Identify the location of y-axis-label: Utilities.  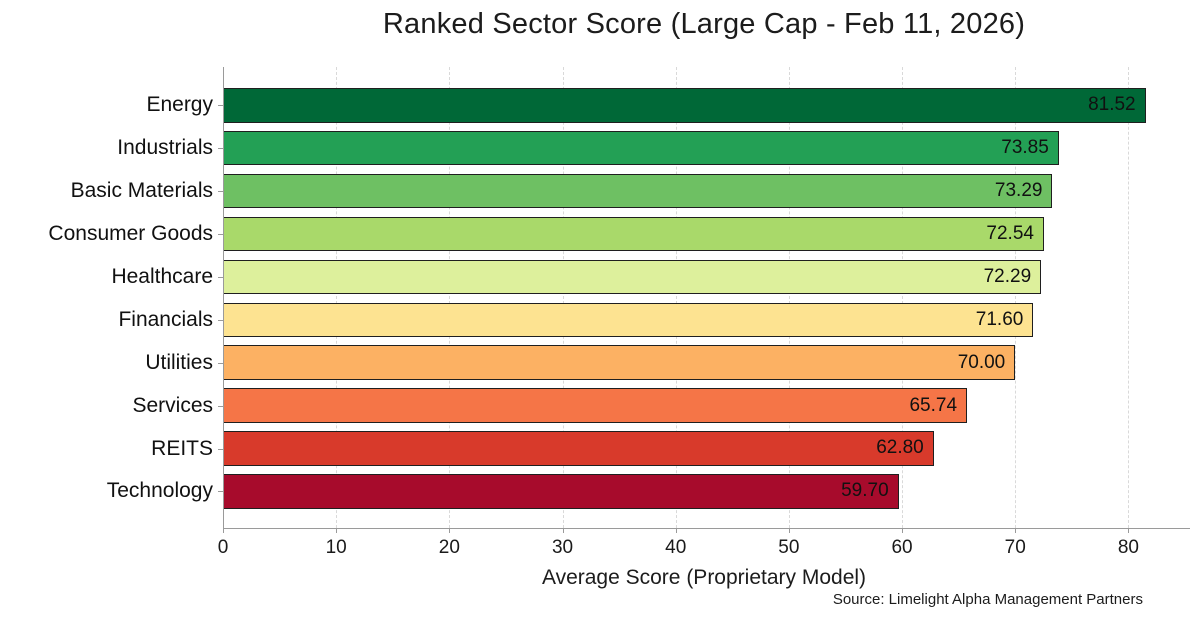
(179, 362).